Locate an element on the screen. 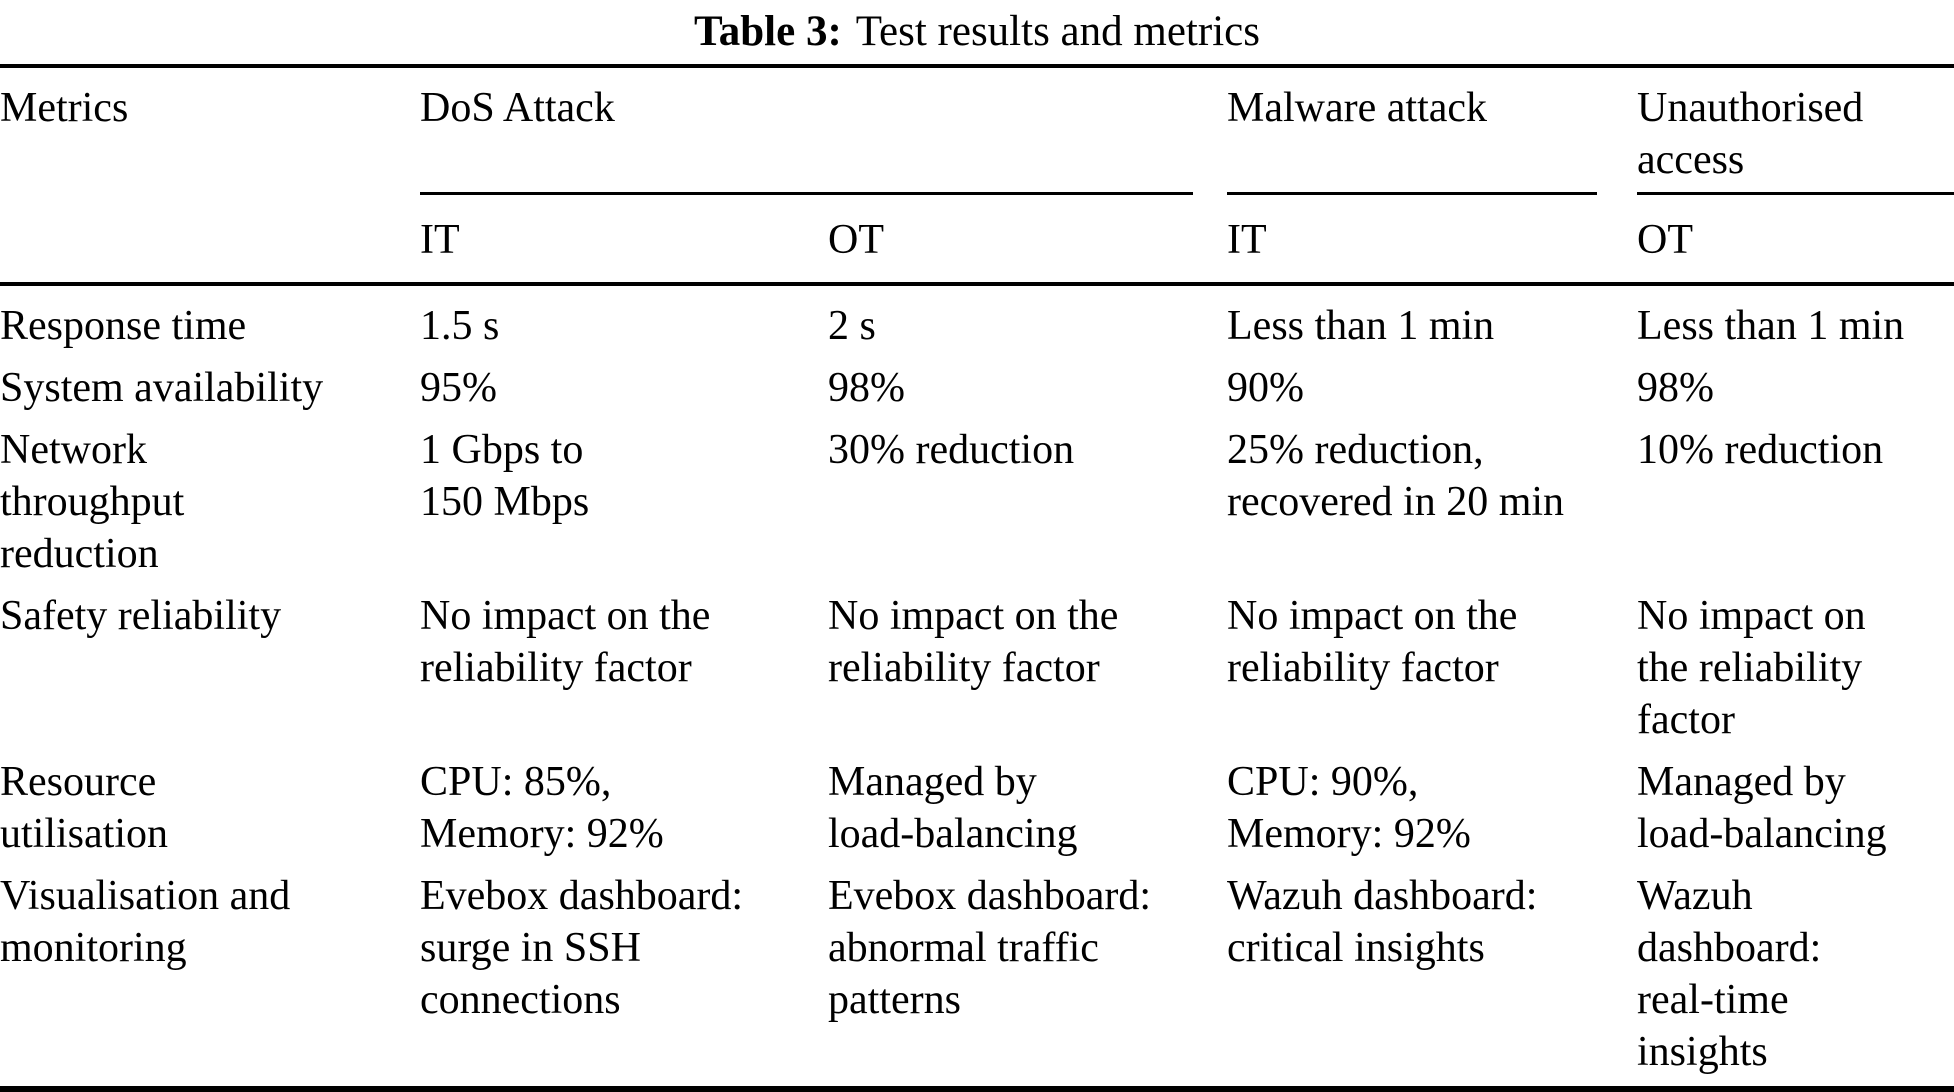 The height and width of the screenshot is (1092, 1954). subheader-unauthorised-ot: OT is located at coordinates (1795, 244).